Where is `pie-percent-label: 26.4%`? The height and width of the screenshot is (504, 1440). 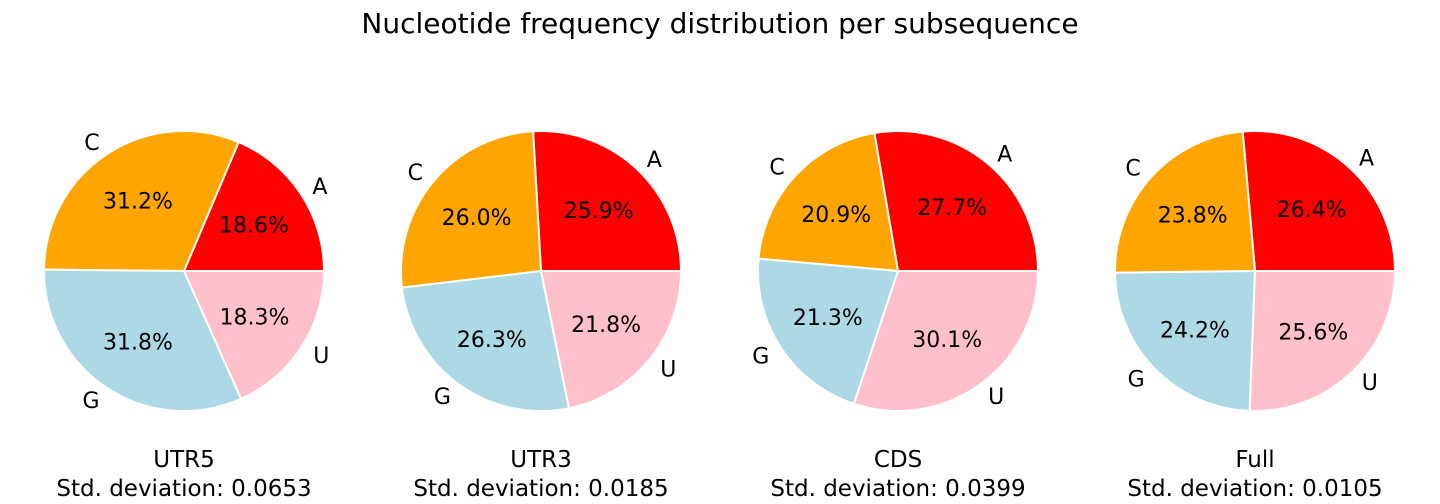
pie-percent-label: 26.4% is located at coordinates (1312, 210).